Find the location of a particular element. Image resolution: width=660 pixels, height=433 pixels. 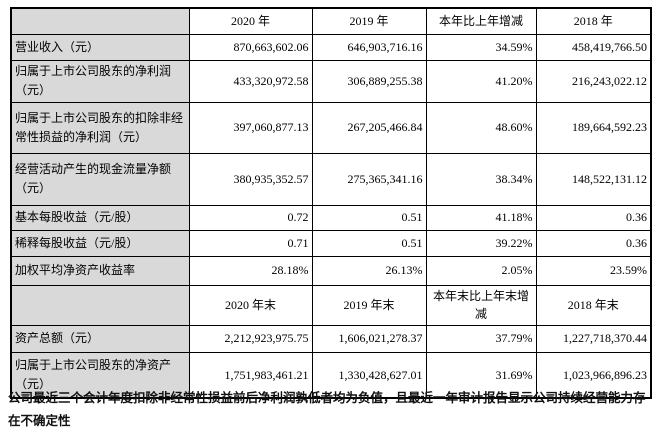

subheader-cell: 本年末比上年末增减 is located at coordinates (481, 305).